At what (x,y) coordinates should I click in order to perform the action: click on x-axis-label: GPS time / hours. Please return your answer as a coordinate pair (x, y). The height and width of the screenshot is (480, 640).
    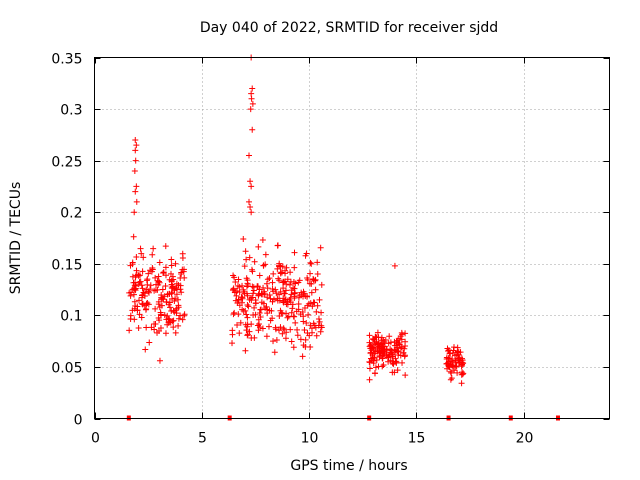
    Looking at the image, I should click on (348, 466).